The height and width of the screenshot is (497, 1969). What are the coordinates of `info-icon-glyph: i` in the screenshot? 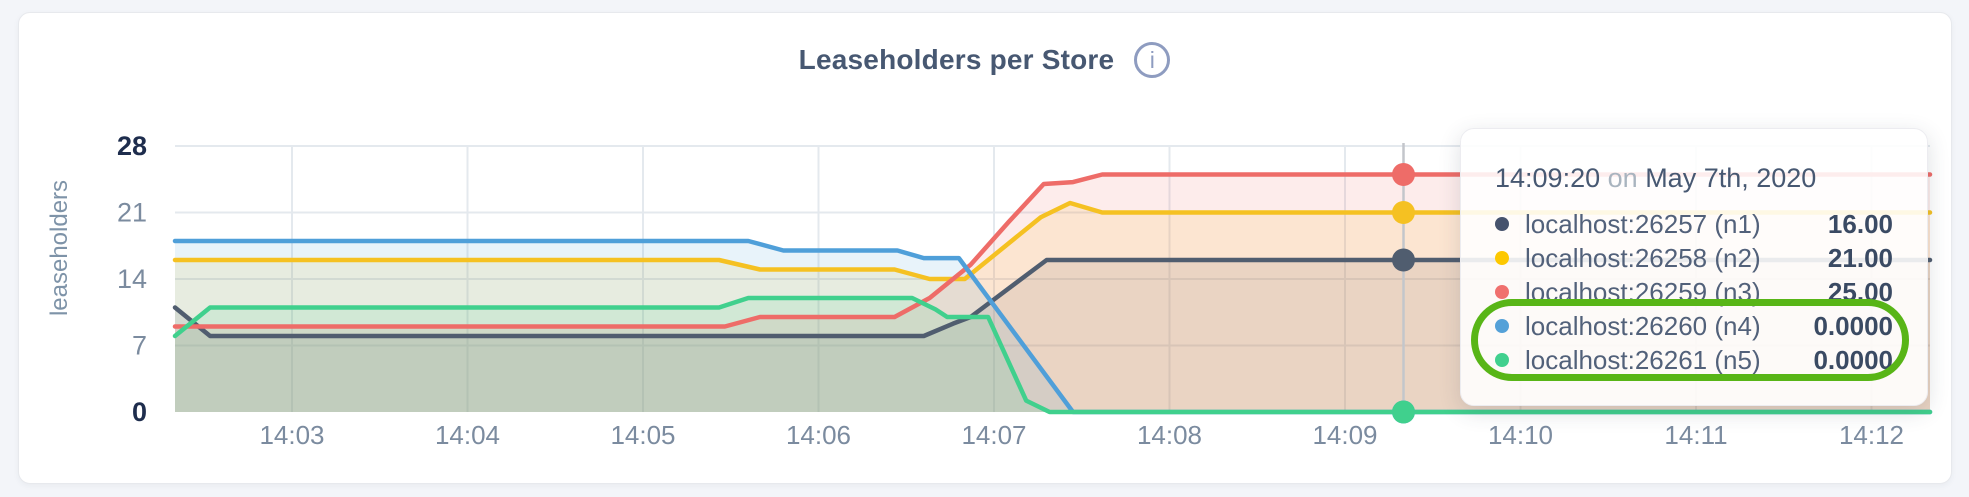 It's located at (1152, 59).